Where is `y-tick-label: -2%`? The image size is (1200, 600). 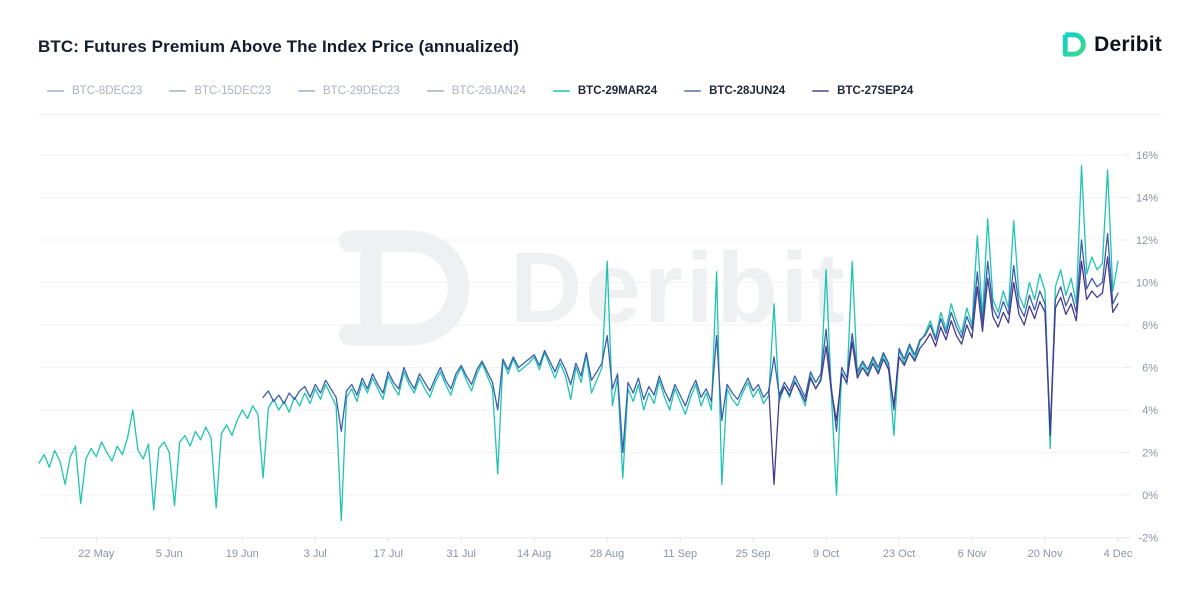
y-tick-label: -2% is located at coordinates (1148, 539).